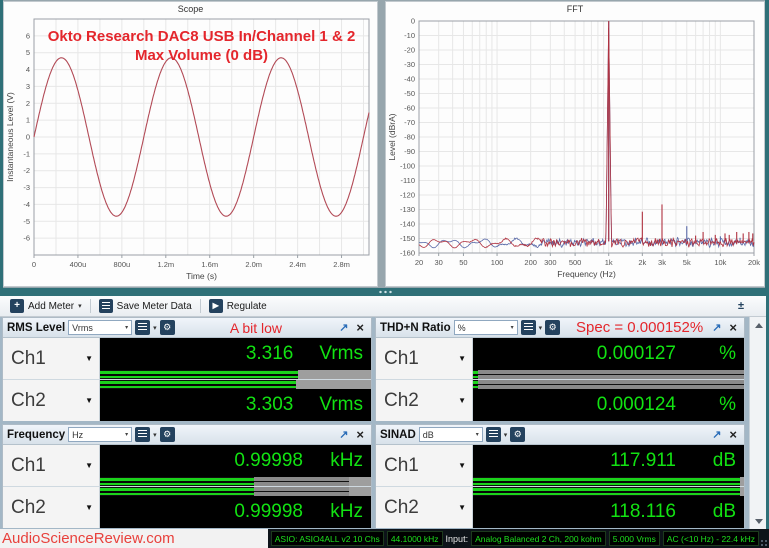 Image resolution: width=769 pixels, height=548 pixels. I want to click on unit-selector-dropdown: % ▾, so click(485, 327).